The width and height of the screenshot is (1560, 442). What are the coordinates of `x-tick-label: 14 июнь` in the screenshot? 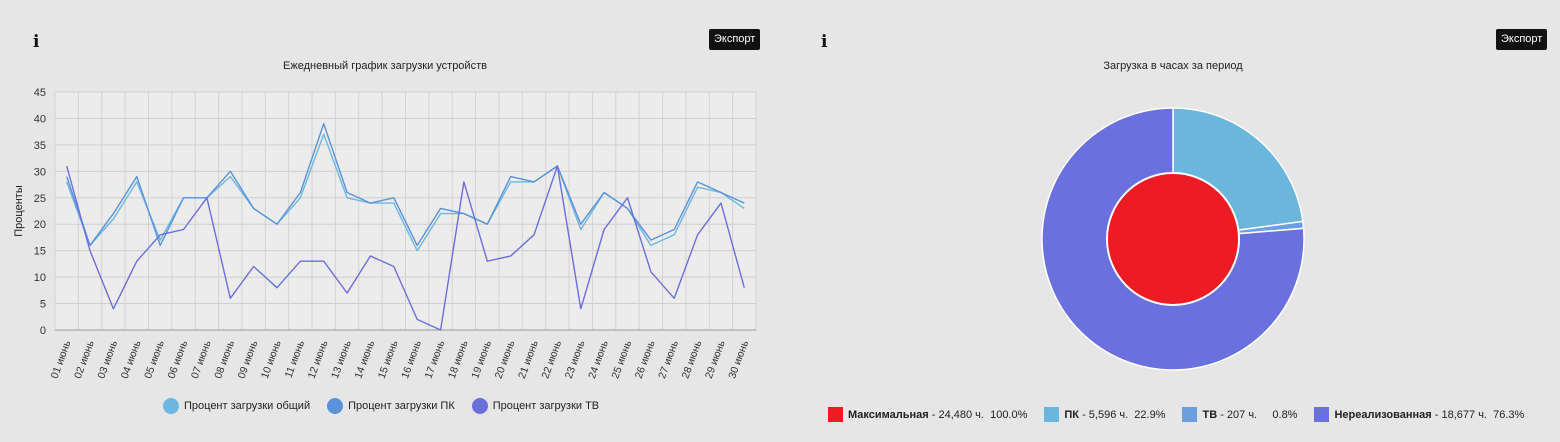 It's located at (364, 359).